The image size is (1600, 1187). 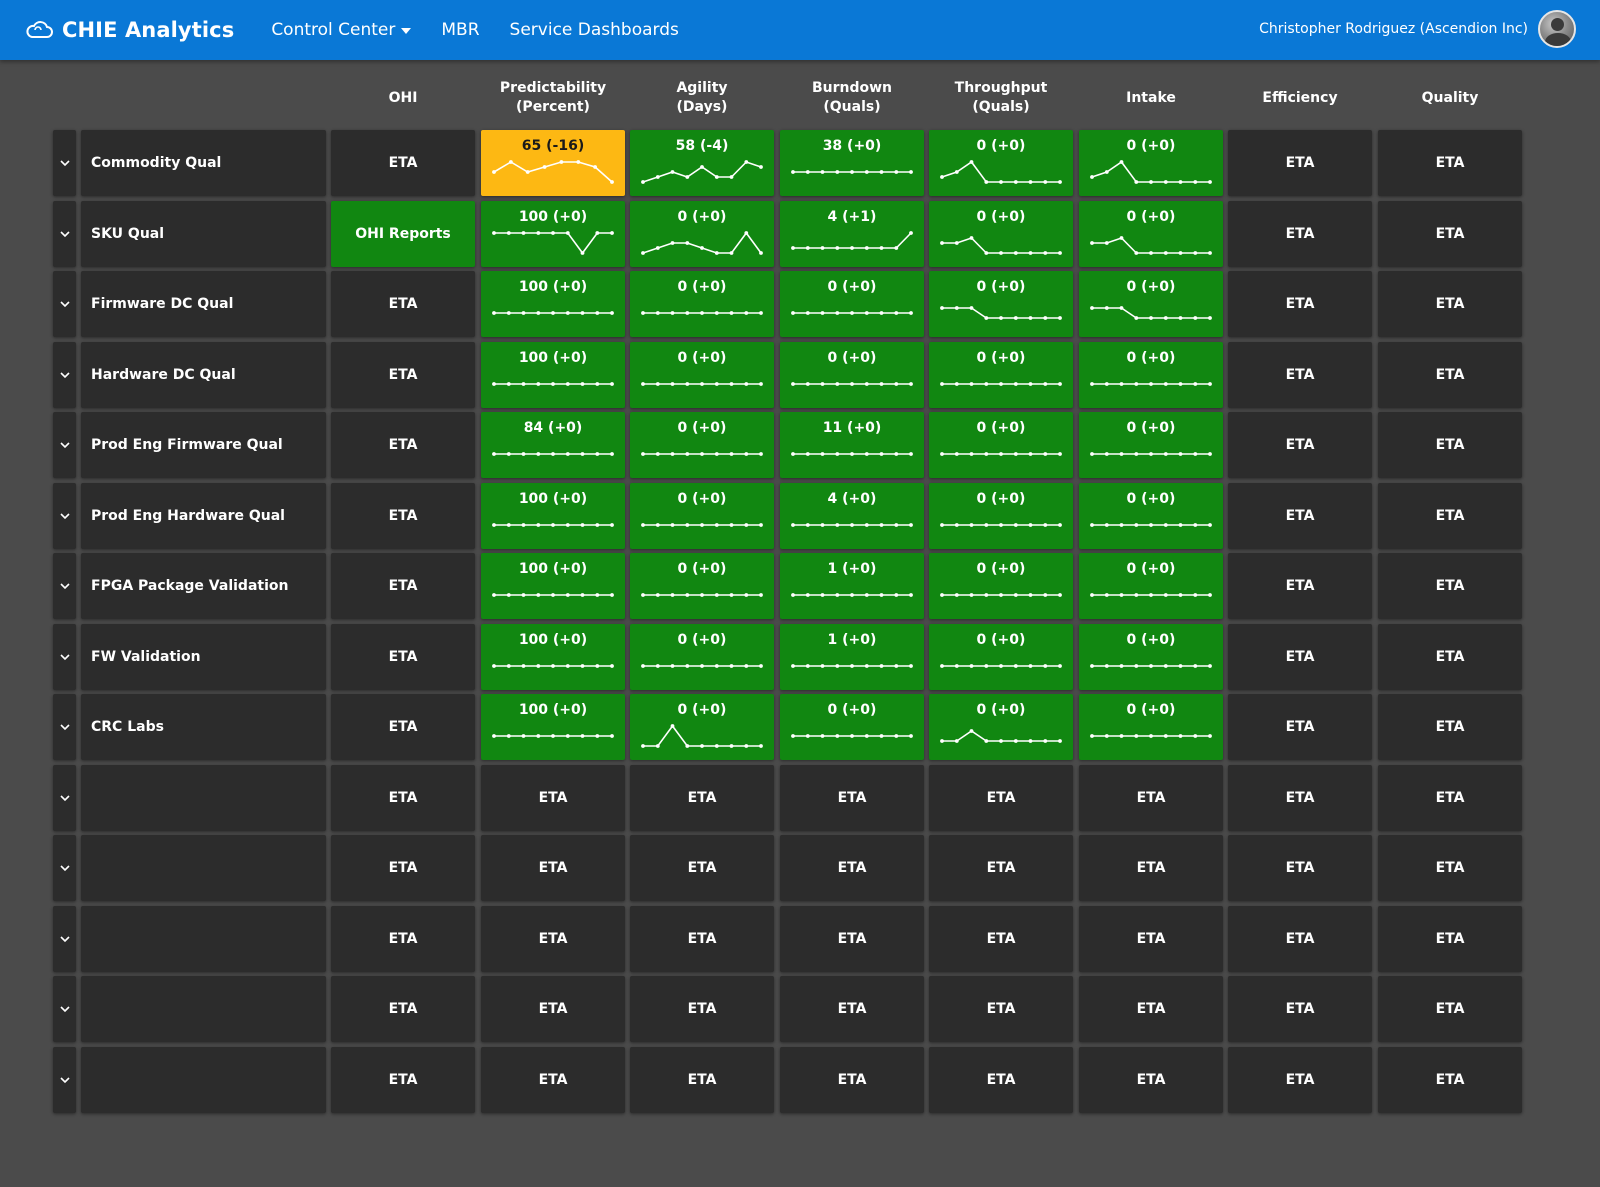 What do you see at coordinates (702, 569) in the screenshot?
I see `agility-value: 0 (+0)` at bounding box center [702, 569].